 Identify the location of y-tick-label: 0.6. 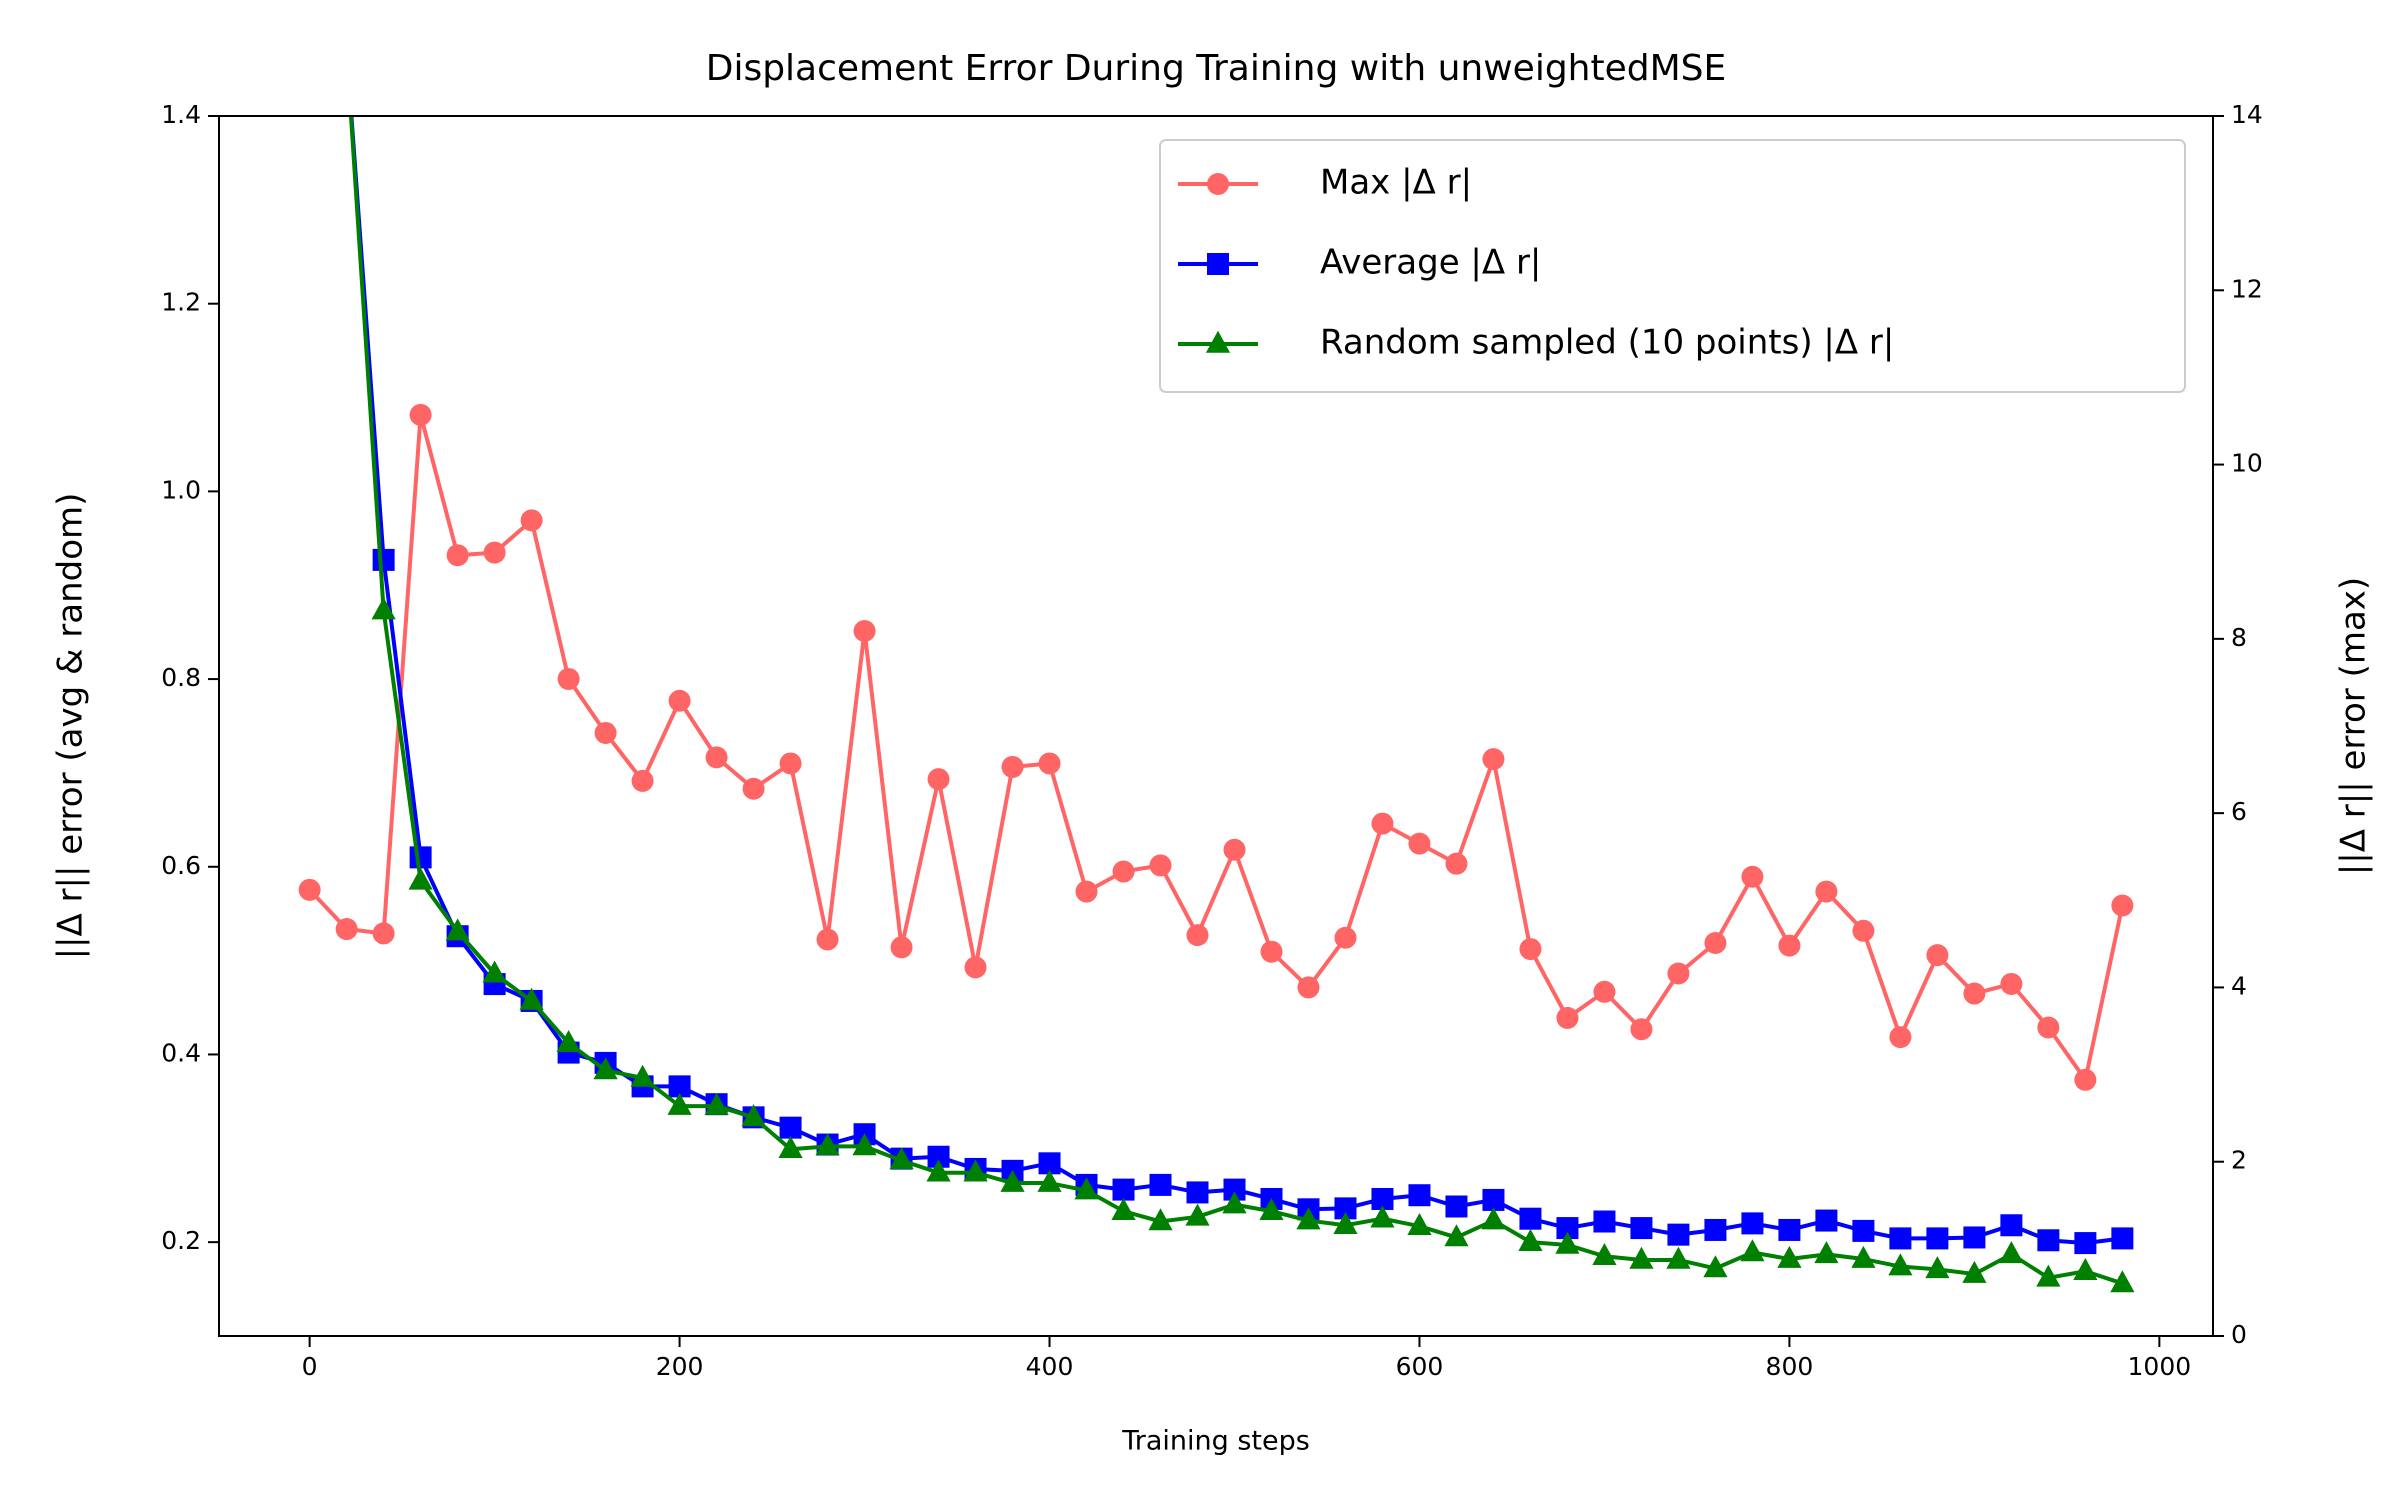
(181, 865).